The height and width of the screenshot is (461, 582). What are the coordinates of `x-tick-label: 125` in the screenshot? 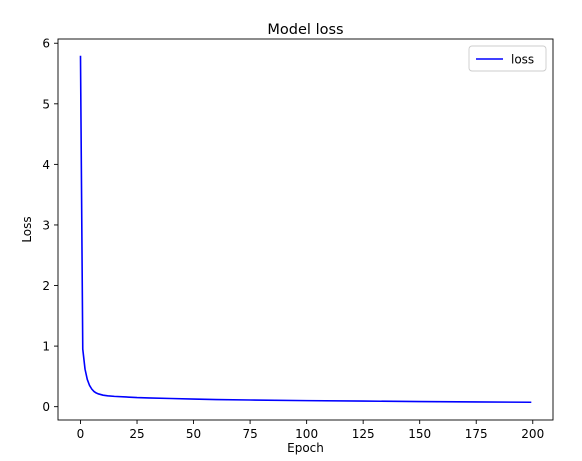 It's located at (363, 434).